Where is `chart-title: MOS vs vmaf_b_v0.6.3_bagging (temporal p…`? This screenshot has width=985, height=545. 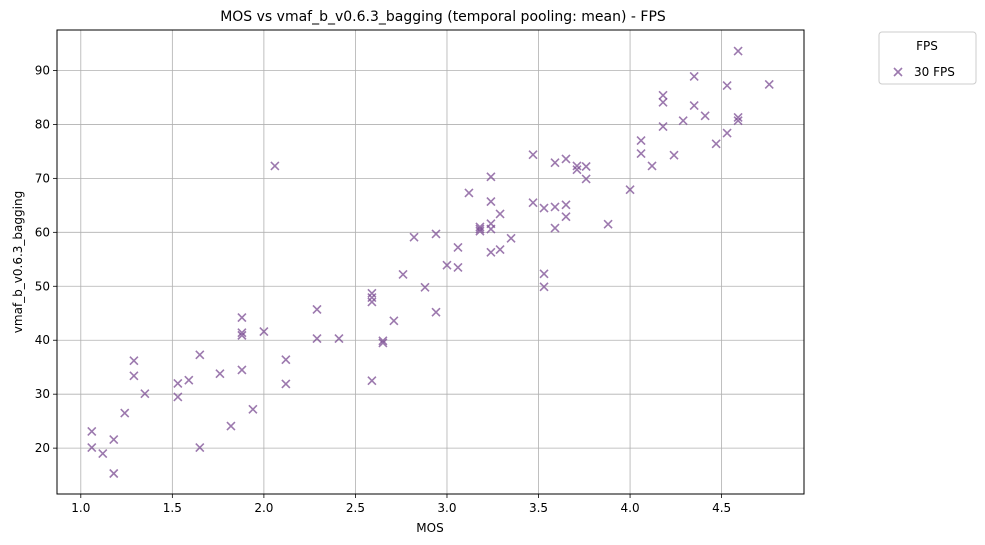
chart-title: MOS vs vmaf_b_v0.6.3_bagging (temporal p… is located at coordinates (443, 17).